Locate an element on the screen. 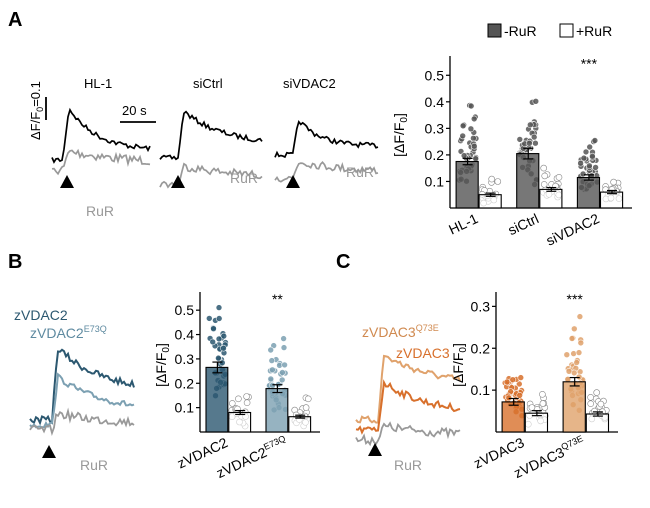 This screenshot has width=650, height=508. trace-sictrl is located at coordinates (211, 135).